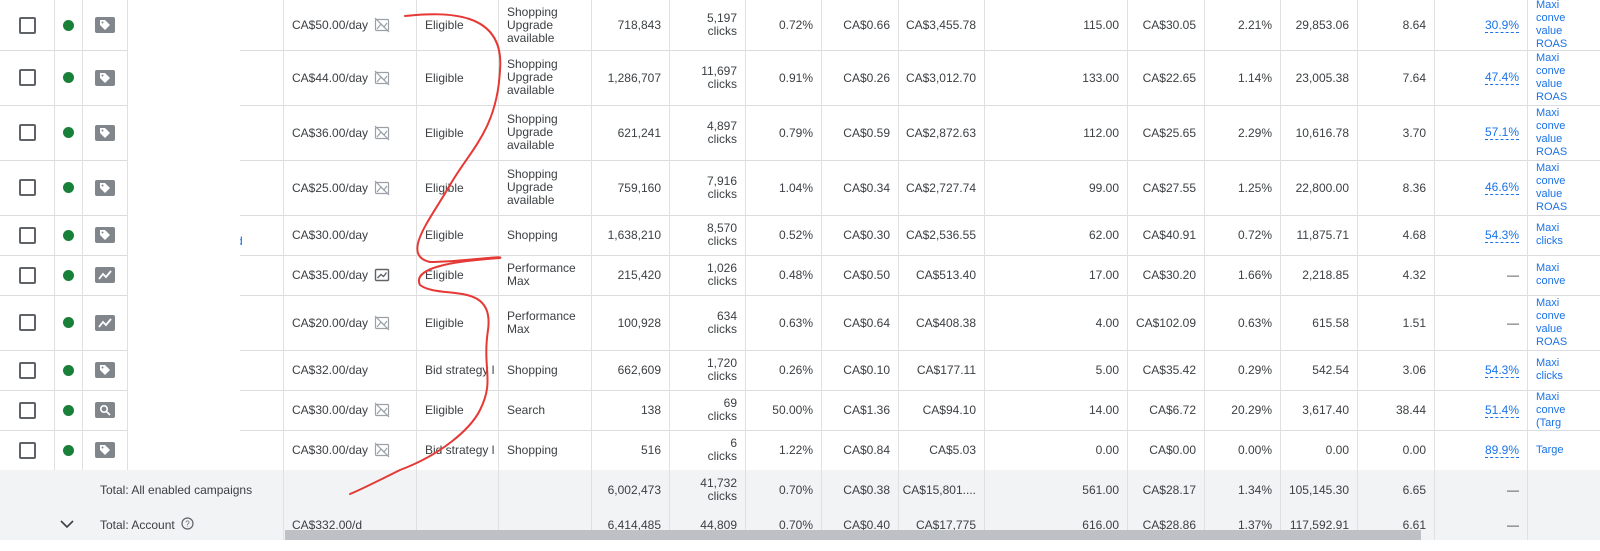 The height and width of the screenshot is (551, 1600). What do you see at coordinates (784, 25) in the screenshot?
I see `irate-cell: 0.72%` at bounding box center [784, 25].